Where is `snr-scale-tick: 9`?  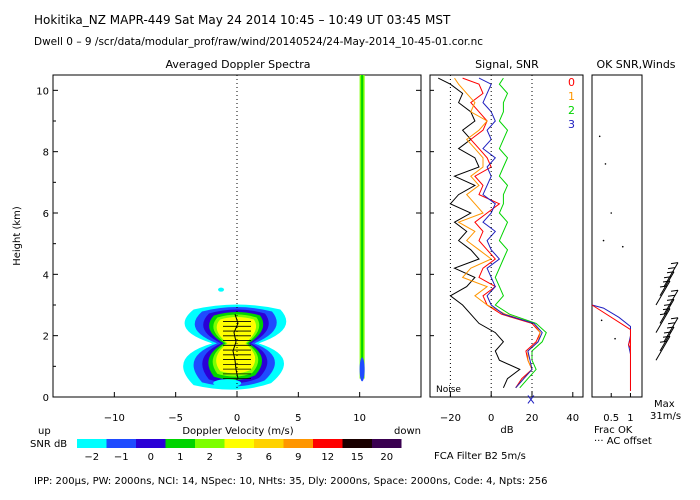 snr-scale-tick: 9 is located at coordinates (298, 457).